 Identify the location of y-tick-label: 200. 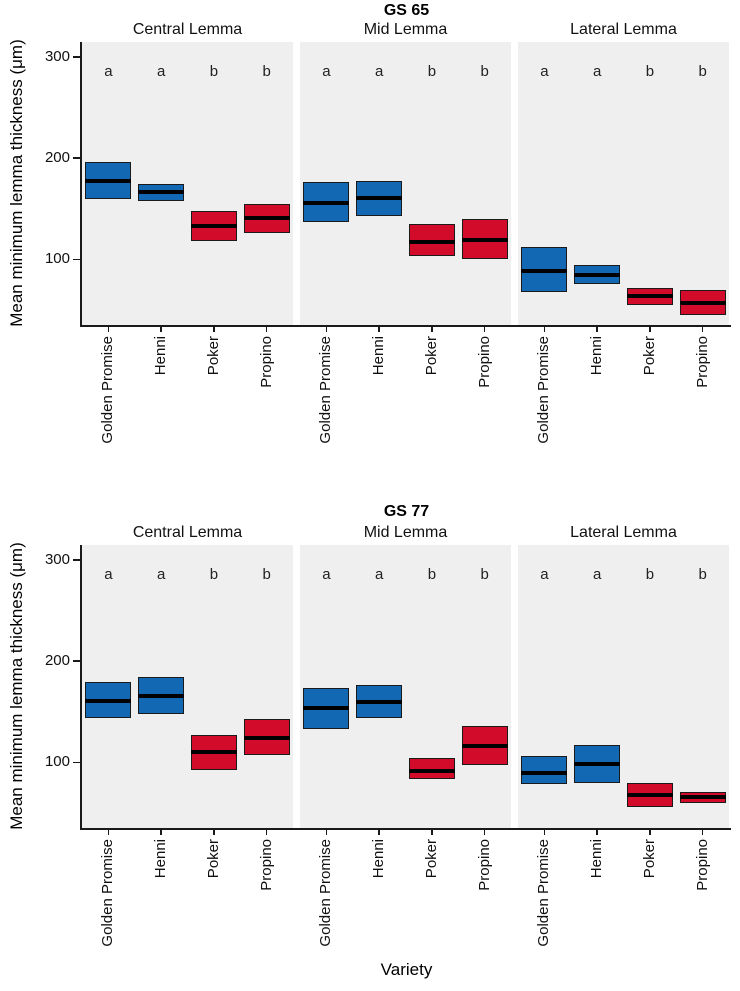
(57, 661).